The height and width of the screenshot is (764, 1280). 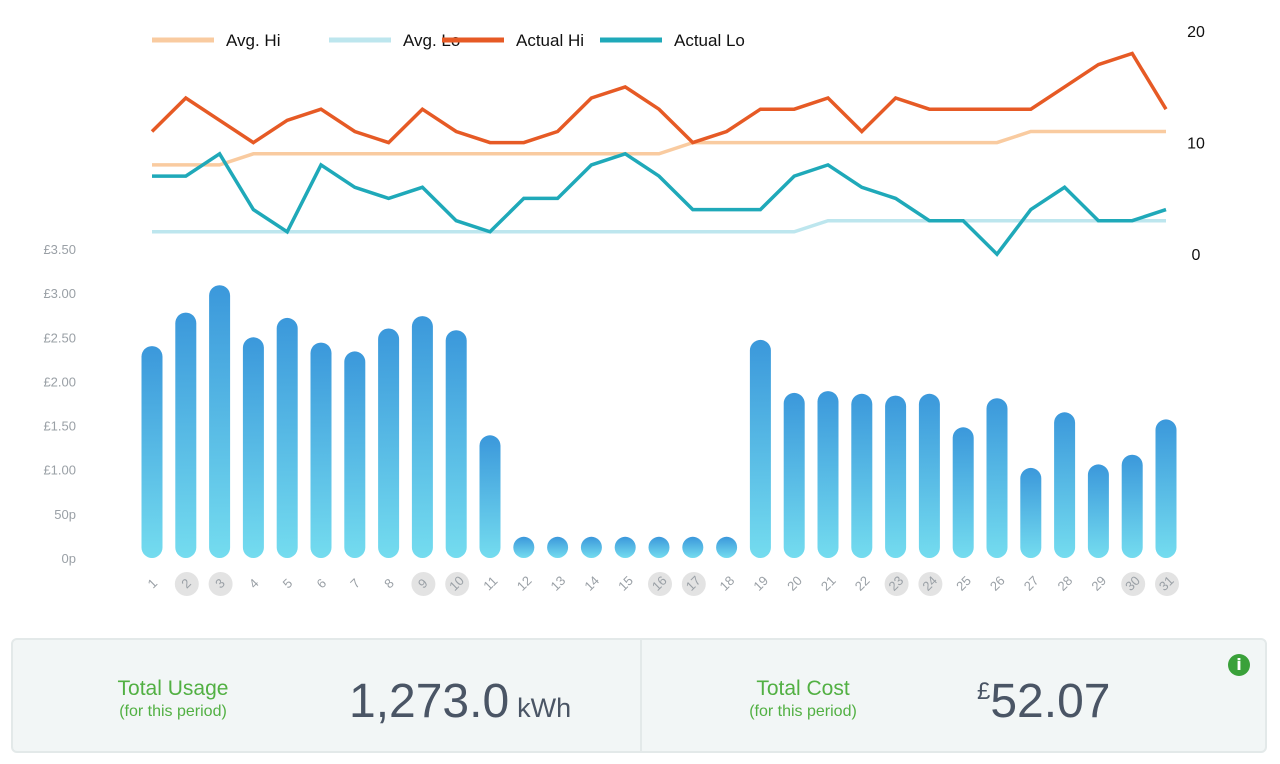 What do you see at coordinates (173, 688) in the screenshot?
I see `total-usage-title: Total Usage` at bounding box center [173, 688].